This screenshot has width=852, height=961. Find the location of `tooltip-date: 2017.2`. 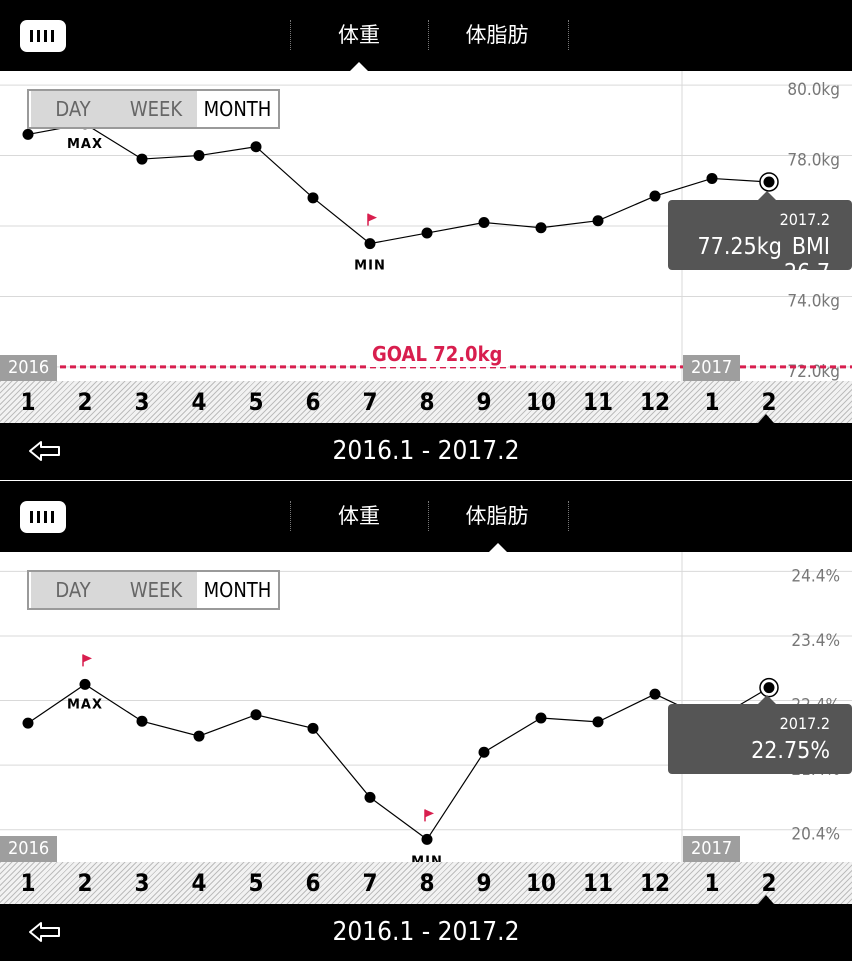

tooltip-date: 2017.2 is located at coordinates (804, 723).